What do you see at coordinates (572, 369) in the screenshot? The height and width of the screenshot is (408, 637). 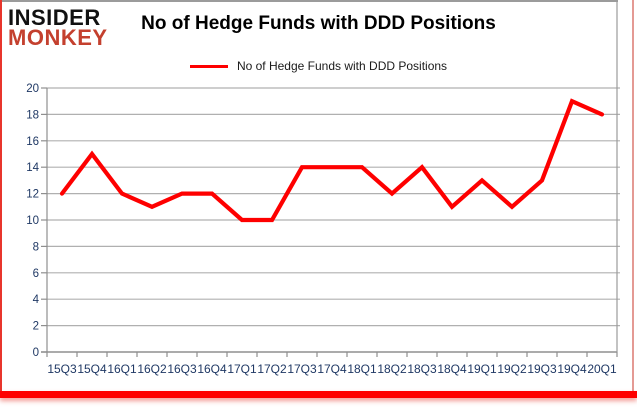 I see `x-tick-label: 19Q4` at bounding box center [572, 369].